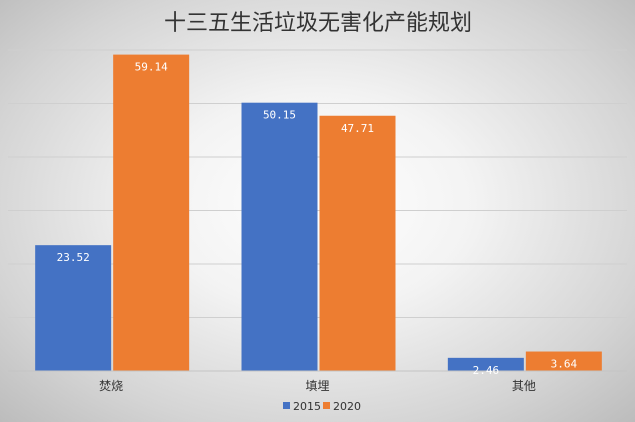 Image resolution: width=635 pixels, height=422 pixels. What do you see at coordinates (486, 370) in the screenshot?
I see `data-label: 2.46` at bounding box center [486, 370].